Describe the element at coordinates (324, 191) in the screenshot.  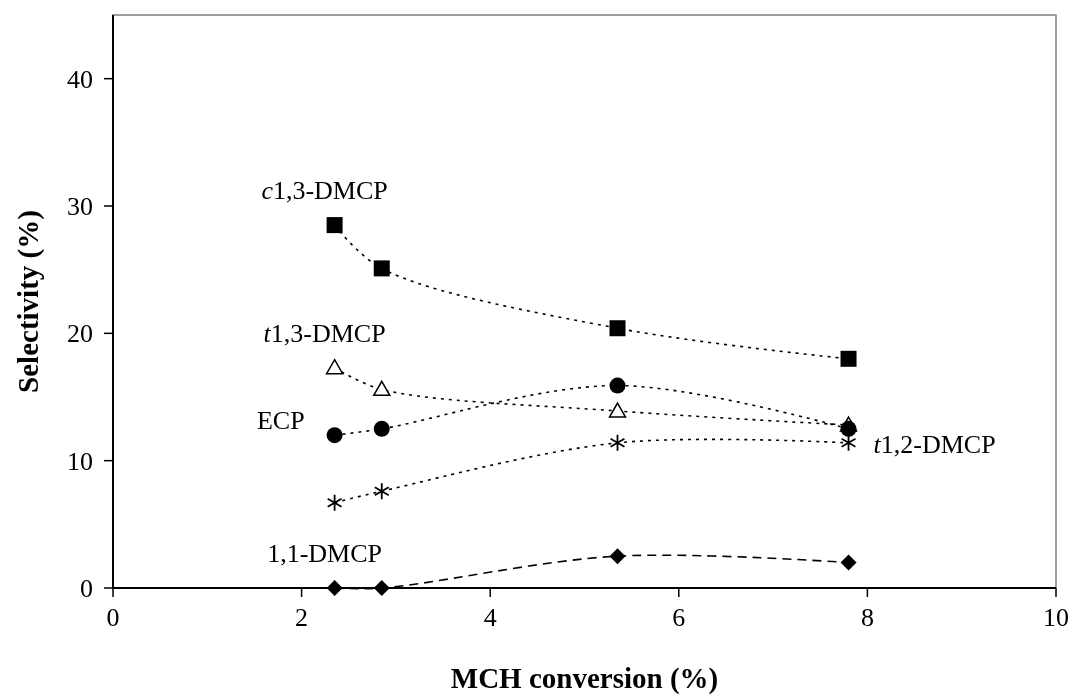
I see `series-label: c1,3-DMCP` at that location.